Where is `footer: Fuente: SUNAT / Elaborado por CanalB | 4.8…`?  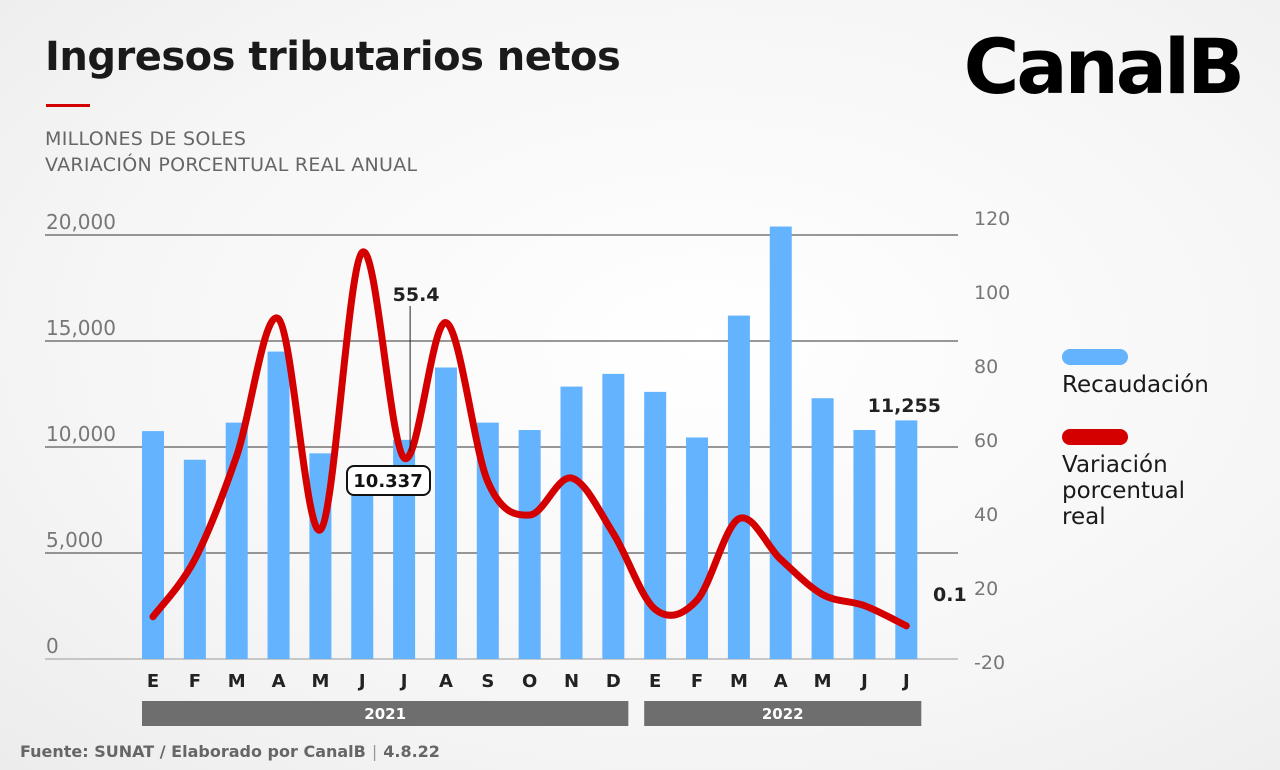 footer: Fuente: SUNAT / Elaborado por CanalB | 4.8… is located at coordinates (230, 751).